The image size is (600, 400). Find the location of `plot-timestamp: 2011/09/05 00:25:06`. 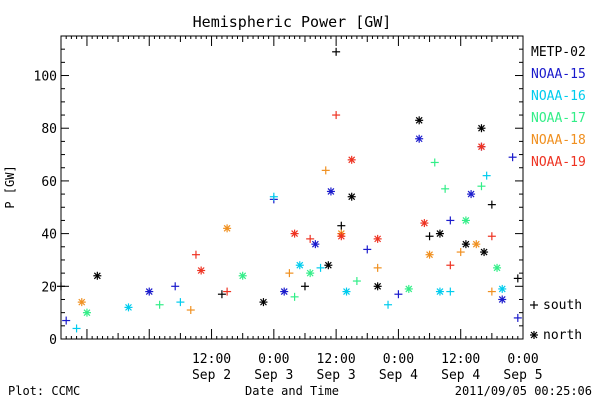

plot-timestamp: 2011/09/05 00:25:06 is located at coordinates (523, 391).